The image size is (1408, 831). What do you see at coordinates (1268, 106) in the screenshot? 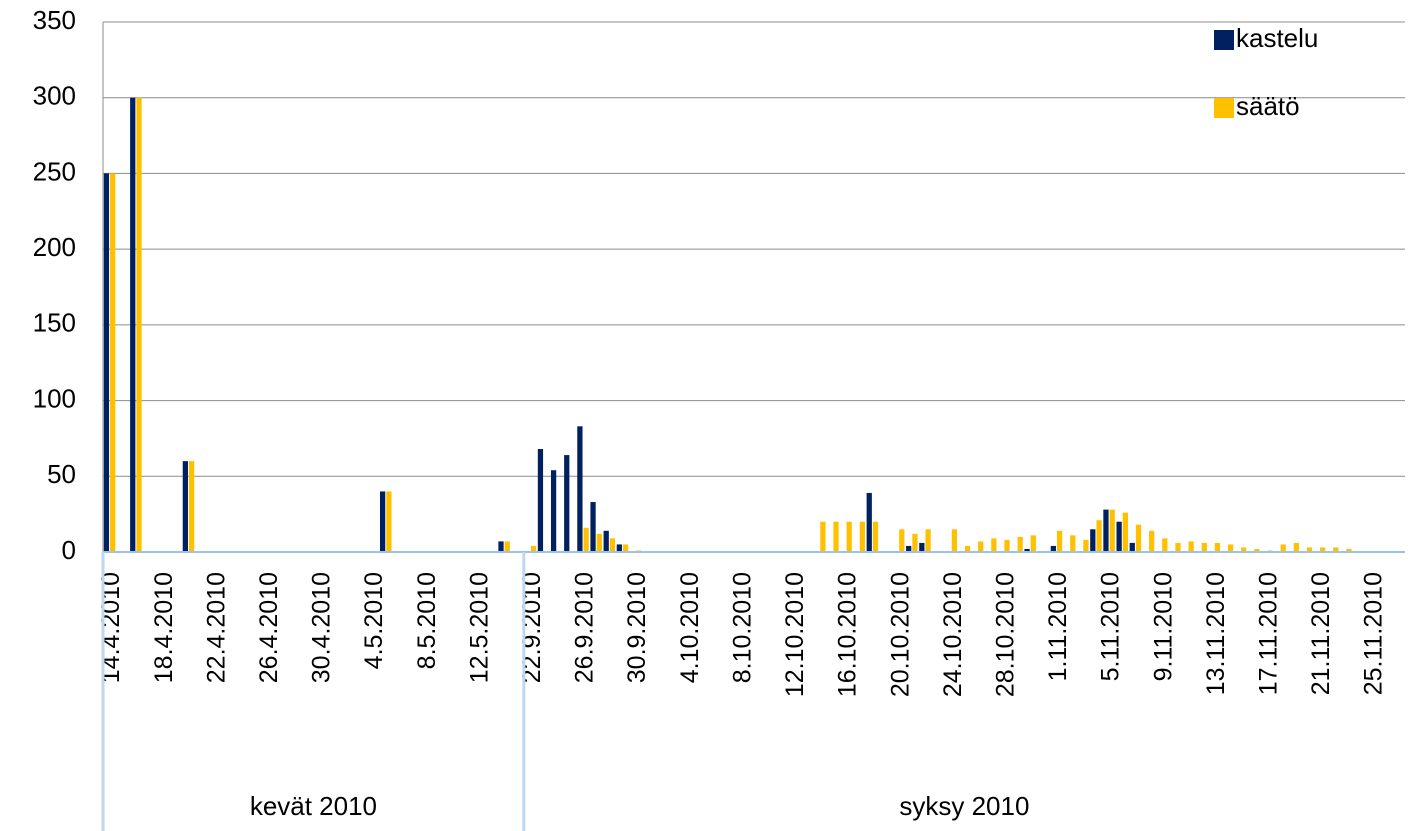
I see `legend-label: säätö` at bounding box center [1268, 106].